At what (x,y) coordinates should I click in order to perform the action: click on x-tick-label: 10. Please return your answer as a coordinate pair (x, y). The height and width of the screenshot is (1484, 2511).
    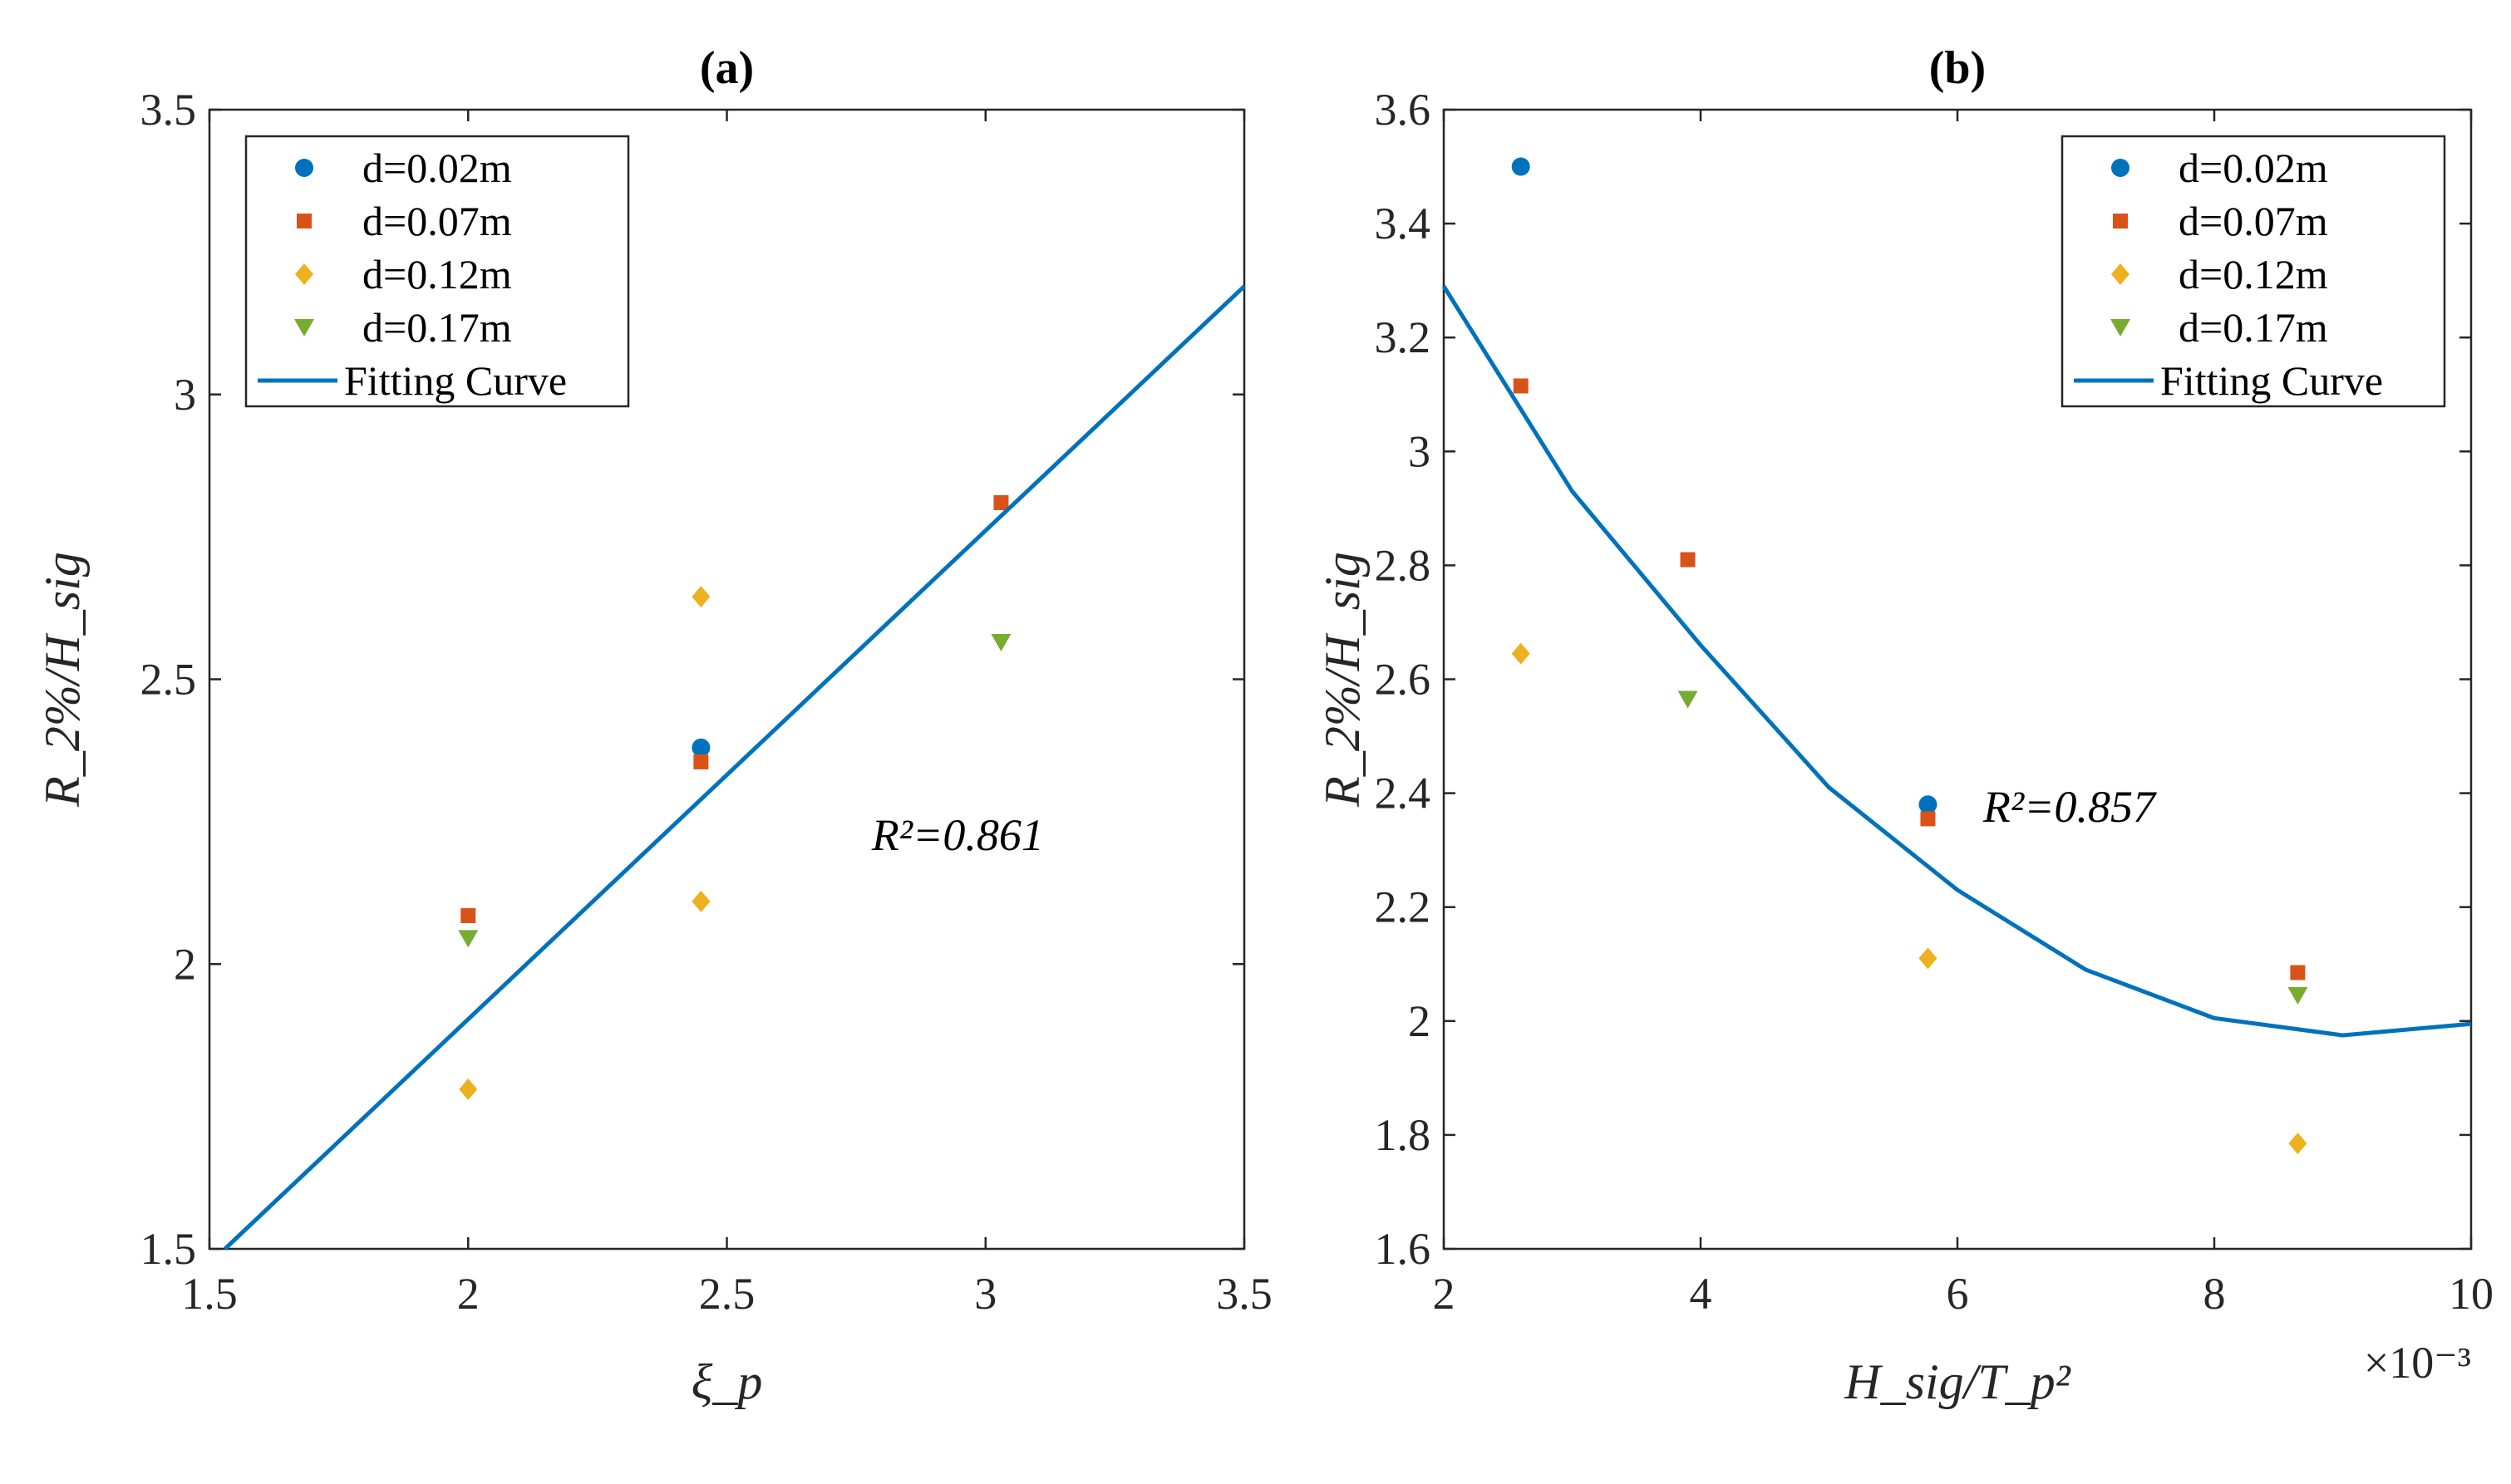
    Looking at the image, I should click on (2471, 1294).